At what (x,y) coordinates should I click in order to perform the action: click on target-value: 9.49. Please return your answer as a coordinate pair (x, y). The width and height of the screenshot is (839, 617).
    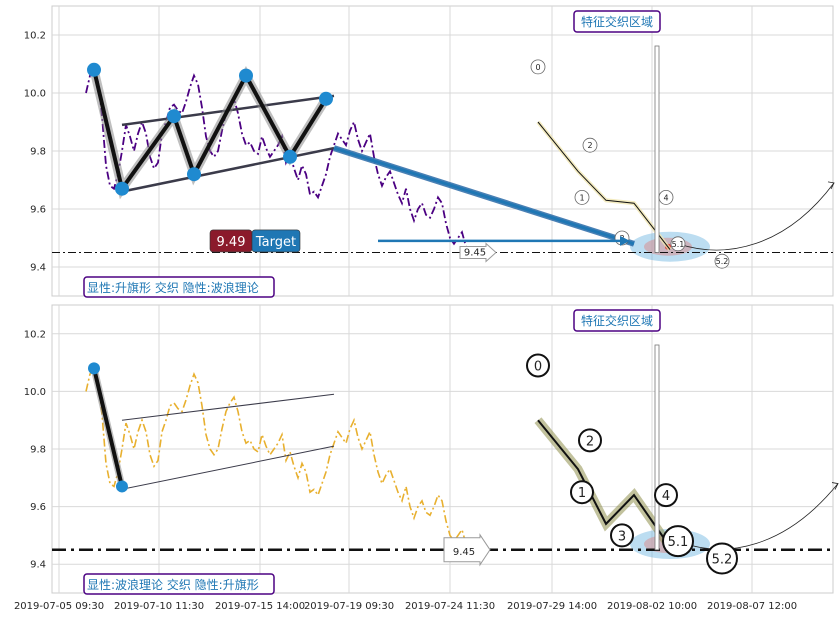
    Looking at the image, I should click on (231, 242).